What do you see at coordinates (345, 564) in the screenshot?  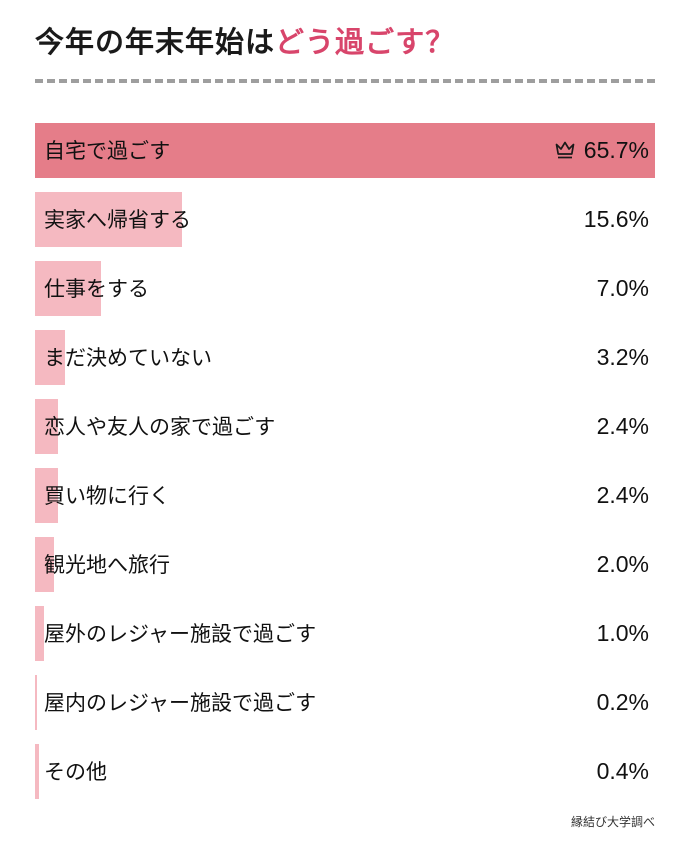 I see `chart-row: 観光地へ旅行 2.0%` at bounding box center [345, 564].